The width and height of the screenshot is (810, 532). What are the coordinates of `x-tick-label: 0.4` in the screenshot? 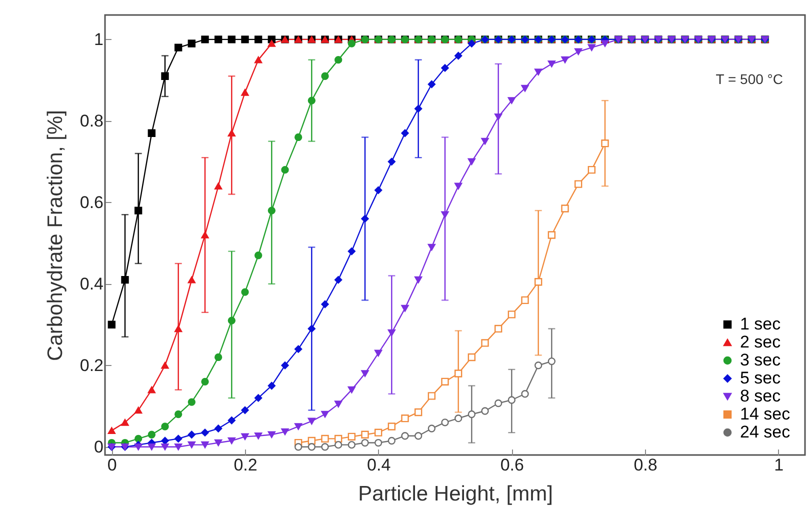 It's located at (379, 465).